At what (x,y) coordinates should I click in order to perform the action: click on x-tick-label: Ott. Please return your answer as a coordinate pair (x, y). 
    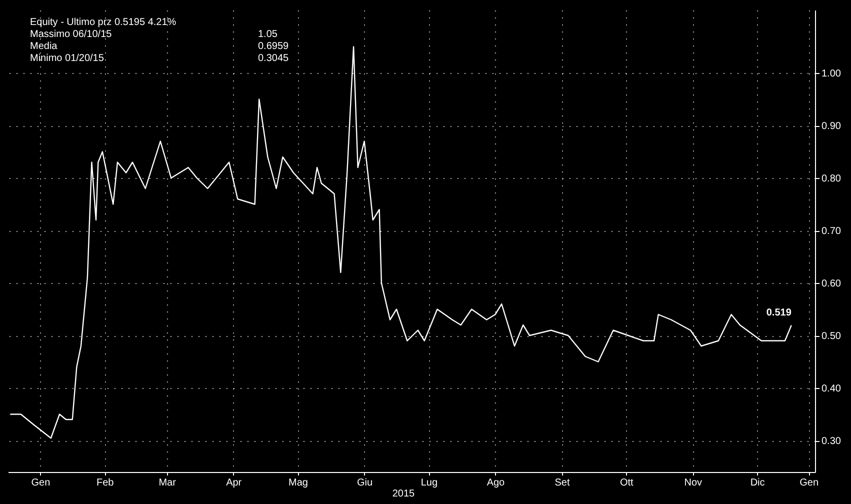
    Looking at the image, I should click on (627, 483).